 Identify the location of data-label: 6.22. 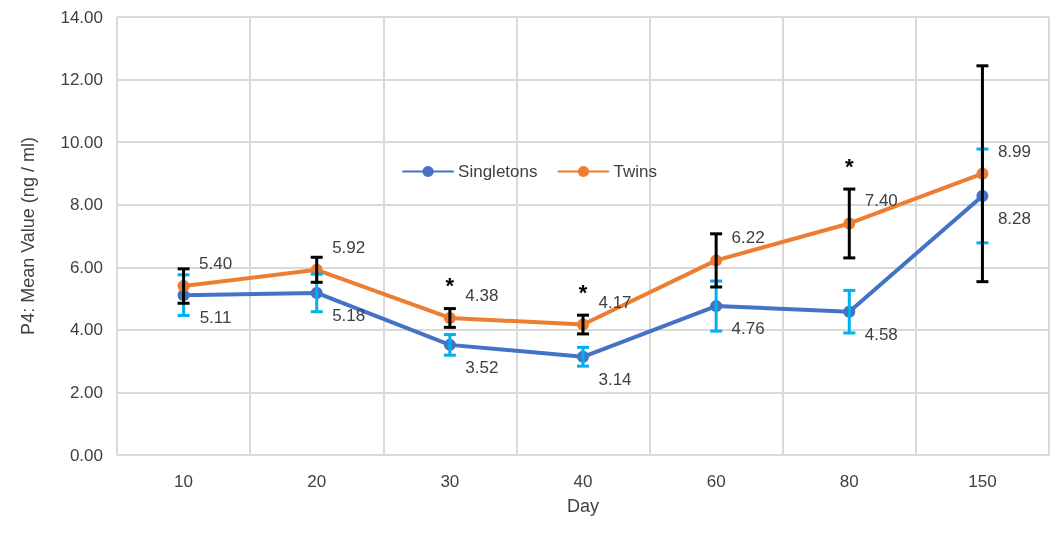
(748, 238).